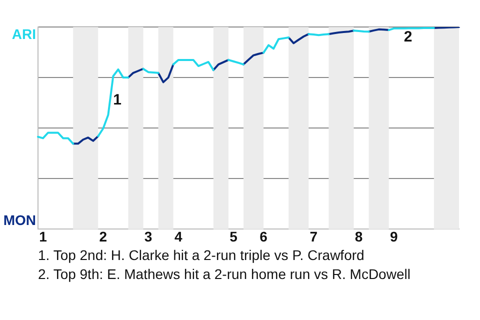 The width and height of the screenshot is (480, 320). I want to click on x-tick-label: 4, so click(178, 236).